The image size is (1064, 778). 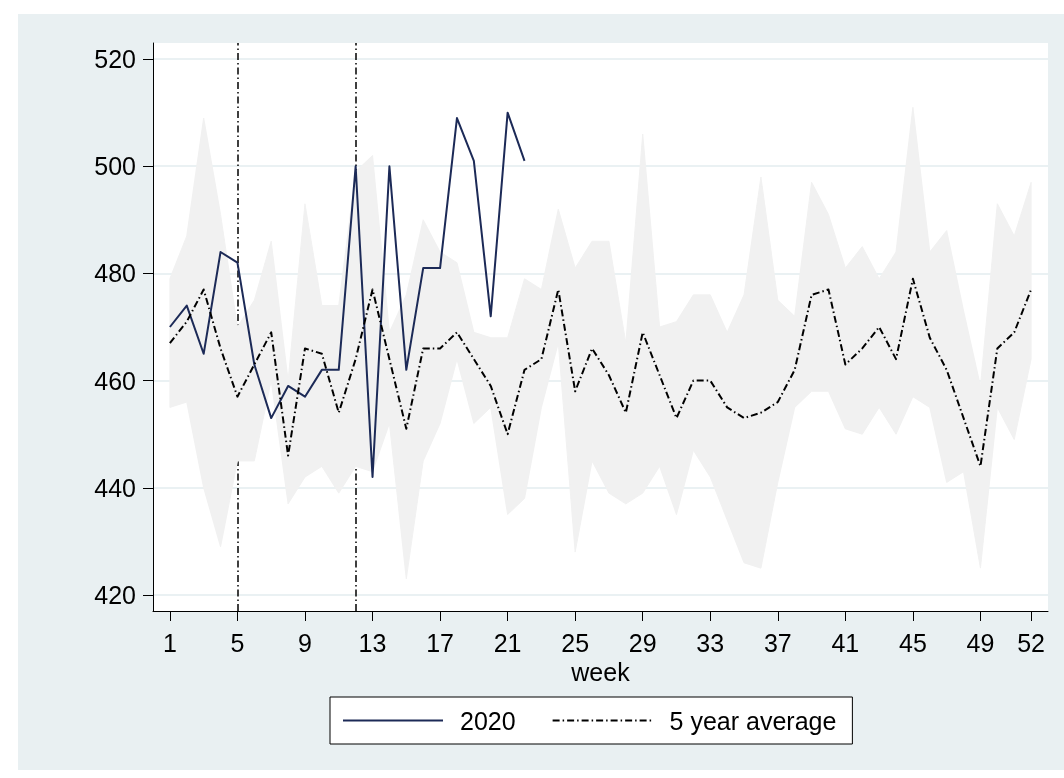 I want to click on x-tick-label: 13, so click(x=372, y=642).